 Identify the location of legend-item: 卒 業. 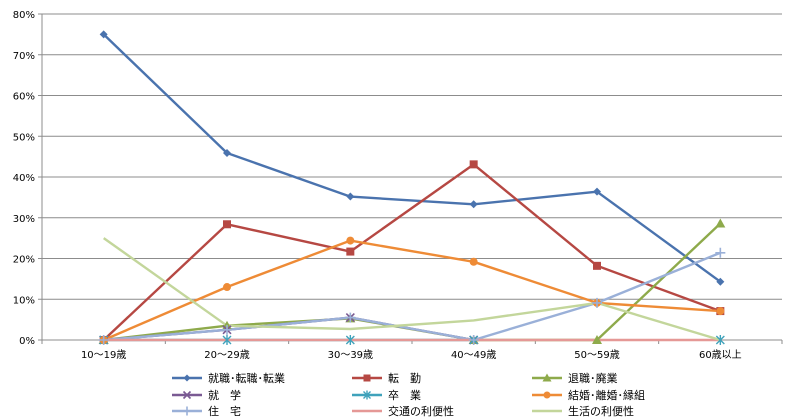
(386, 395).